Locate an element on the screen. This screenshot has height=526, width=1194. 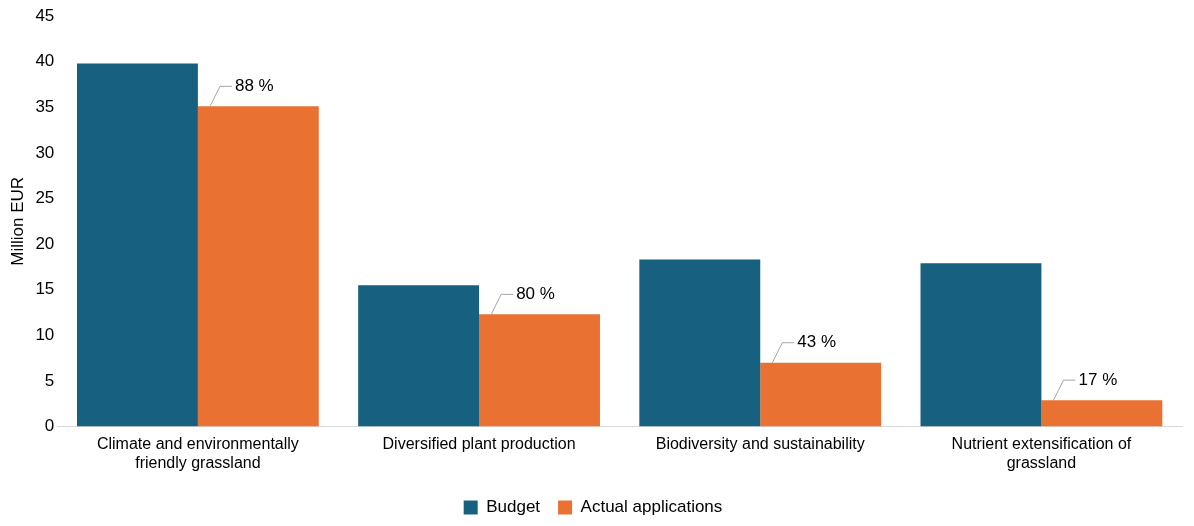
legend-label: Budget is located at coordinates (513, 507).